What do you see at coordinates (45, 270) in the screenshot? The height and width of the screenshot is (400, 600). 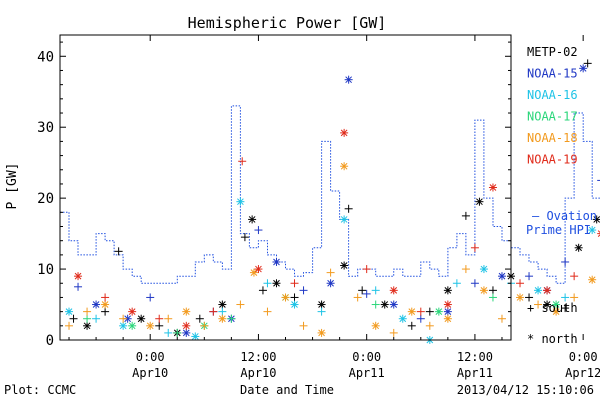 I see `y-tick-label: 10` at bounding box center [45, 270].